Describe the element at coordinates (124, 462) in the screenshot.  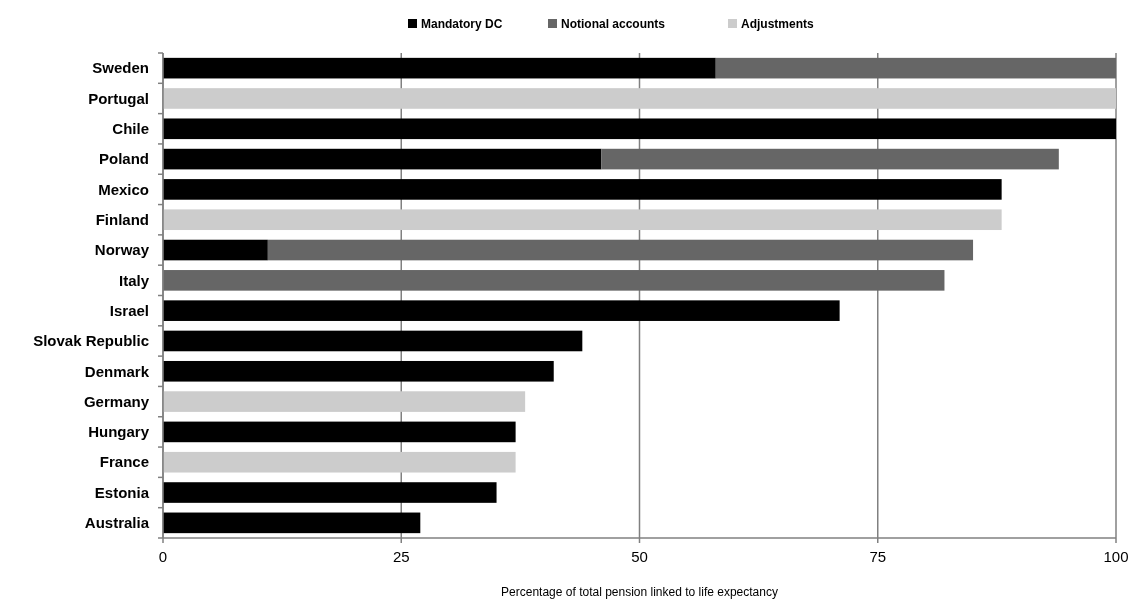
I see `y-tick-label: France` at that location.